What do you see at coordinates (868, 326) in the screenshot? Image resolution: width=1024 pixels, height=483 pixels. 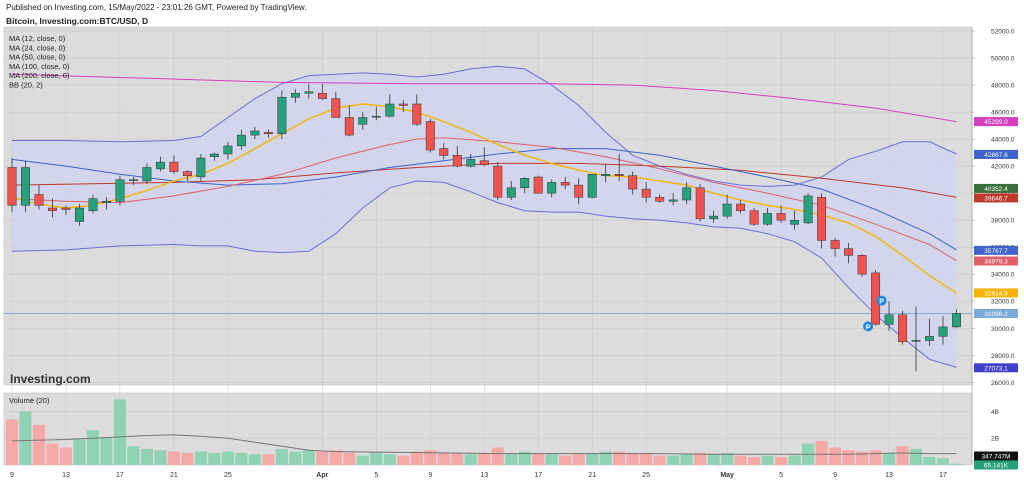 I see `event-marker-icon` at bounding box center [868, 326].